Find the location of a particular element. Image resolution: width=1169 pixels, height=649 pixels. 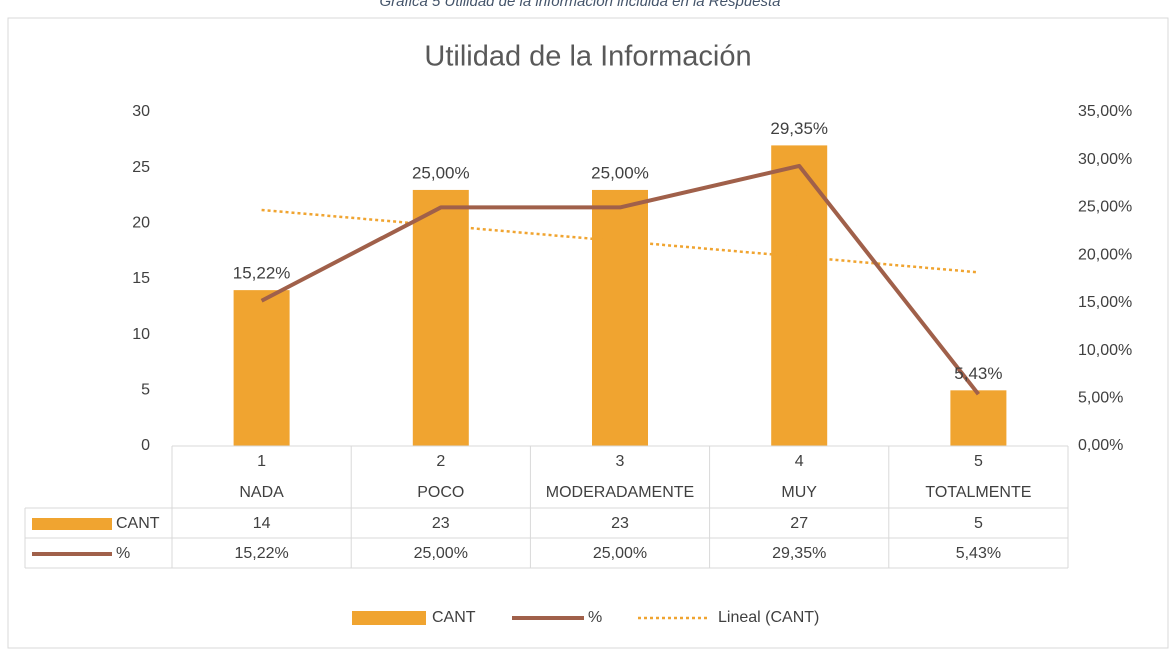

table-cell: 14 is located at coordinates (262, 523).